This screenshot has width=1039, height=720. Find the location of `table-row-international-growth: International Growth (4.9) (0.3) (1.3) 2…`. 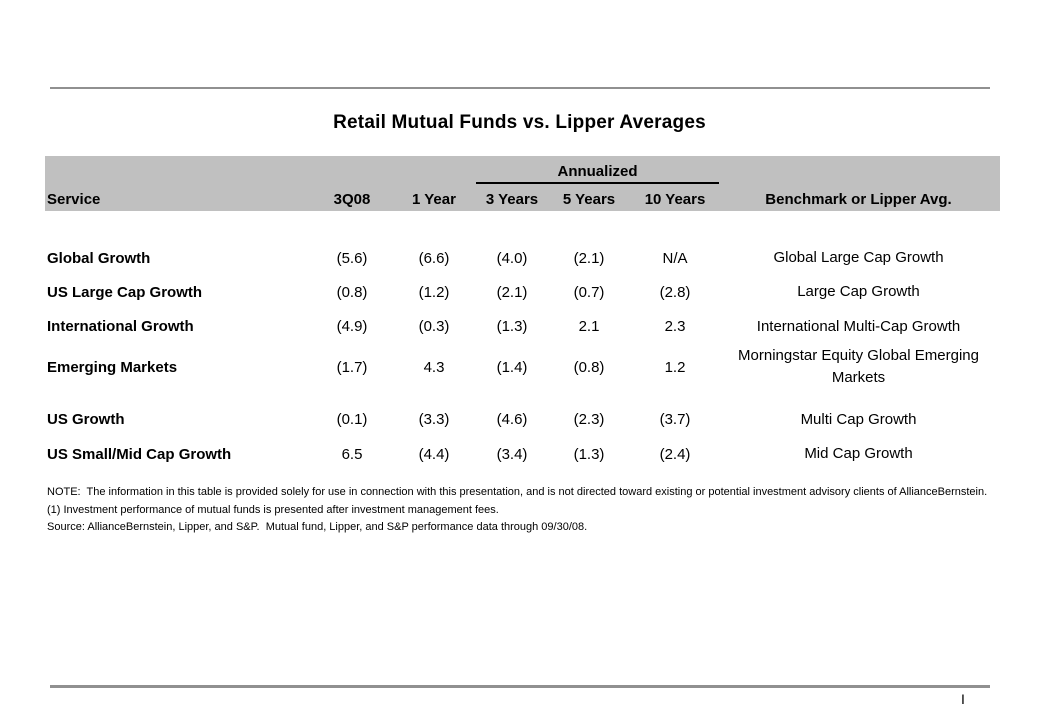

table-row-international-growth: International Growth (4.9) (0.3) (1.3) 2… is located at coordinates (522, 326).